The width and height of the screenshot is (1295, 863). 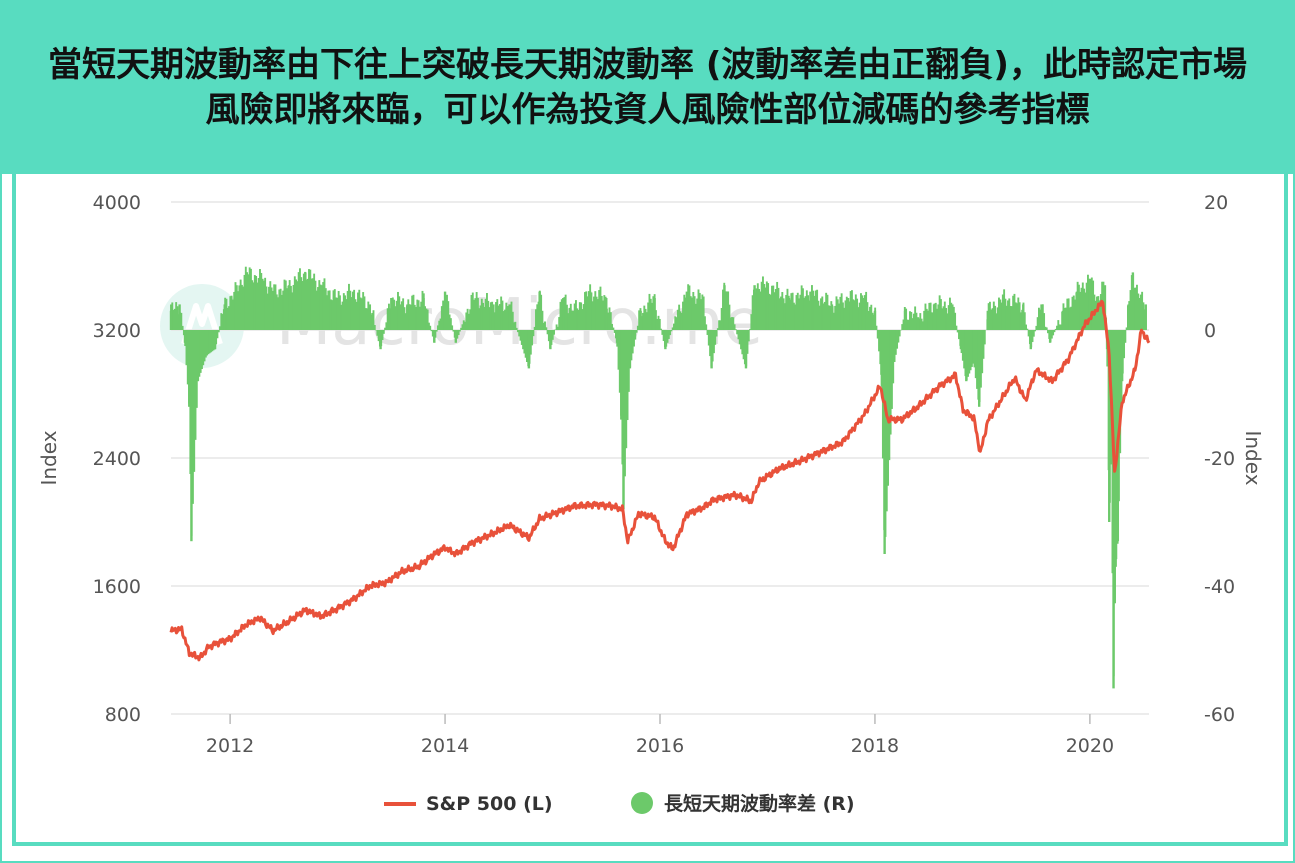 I want to click on right-tick-label: 20, so click(x=1216, y=203).